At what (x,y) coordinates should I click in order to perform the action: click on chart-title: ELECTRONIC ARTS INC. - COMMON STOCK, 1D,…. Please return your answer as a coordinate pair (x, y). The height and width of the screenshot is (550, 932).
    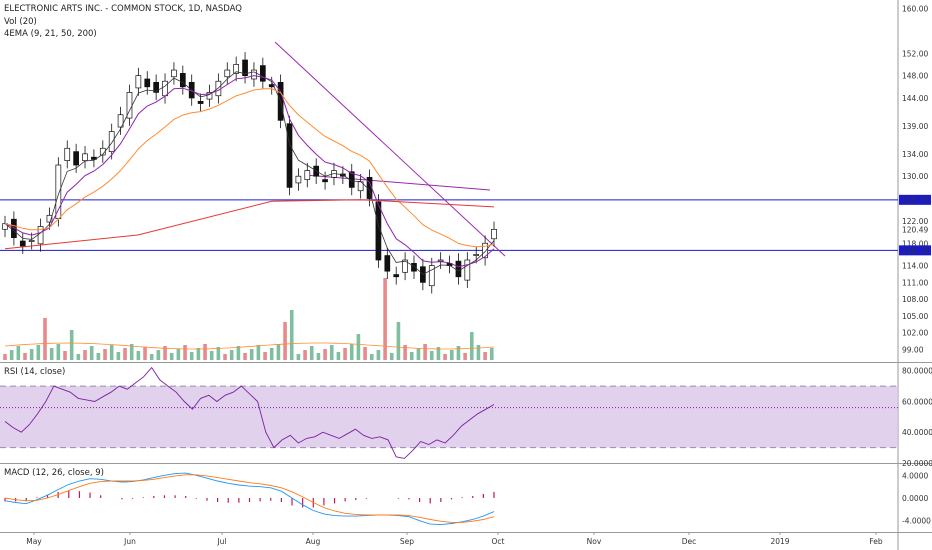
    Looking at the image, I should click on (123, 9).